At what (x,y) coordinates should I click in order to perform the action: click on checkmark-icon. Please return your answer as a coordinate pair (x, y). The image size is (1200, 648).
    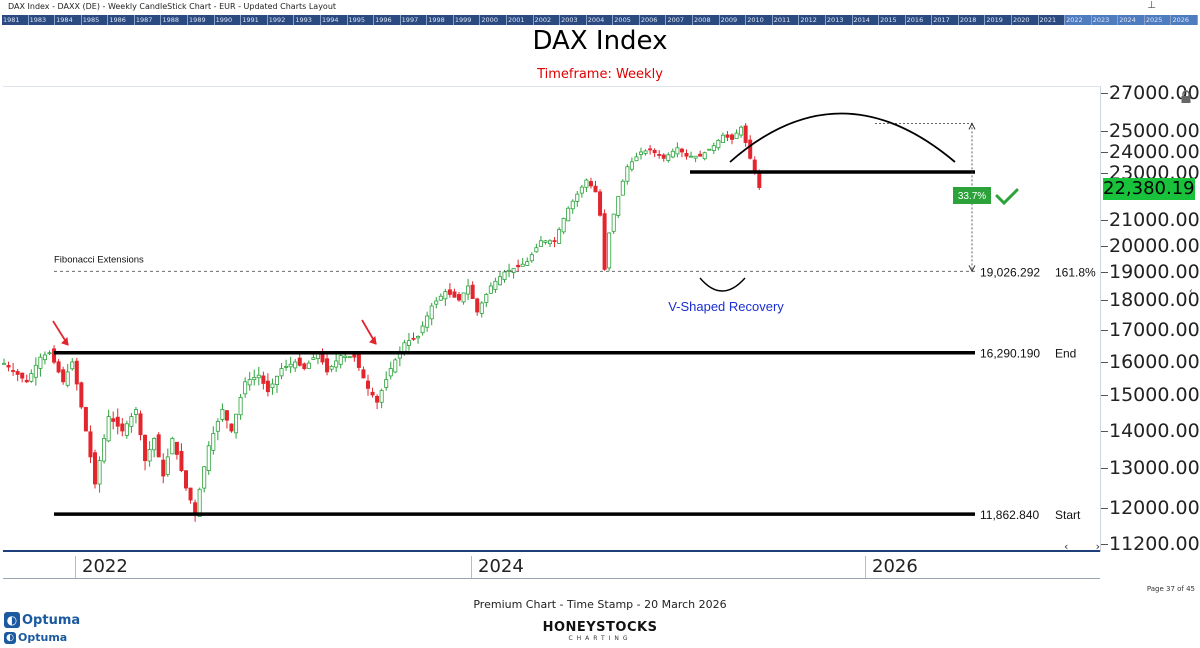
    Looking at the image, I should click on (1007, 197).